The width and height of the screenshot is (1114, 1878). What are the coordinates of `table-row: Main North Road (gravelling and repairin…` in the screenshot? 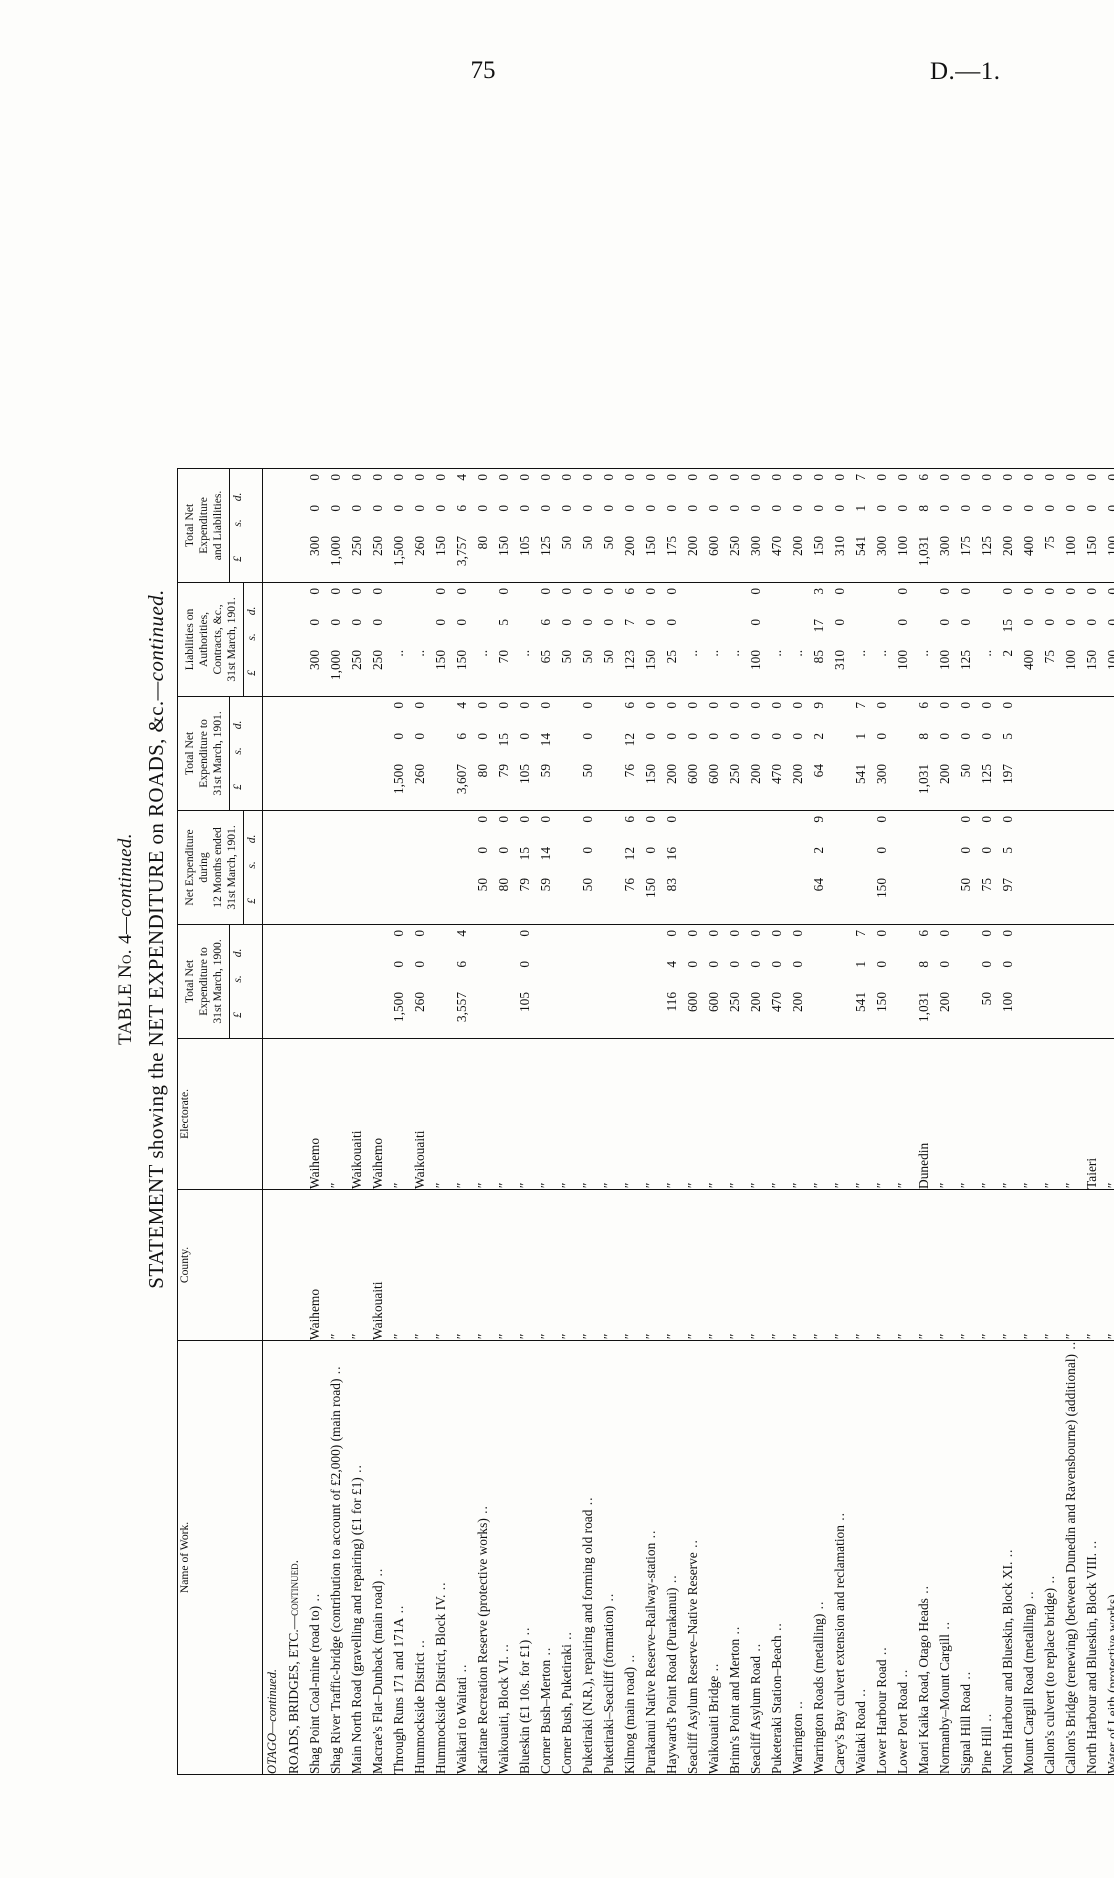 It's located at (357, 1121).